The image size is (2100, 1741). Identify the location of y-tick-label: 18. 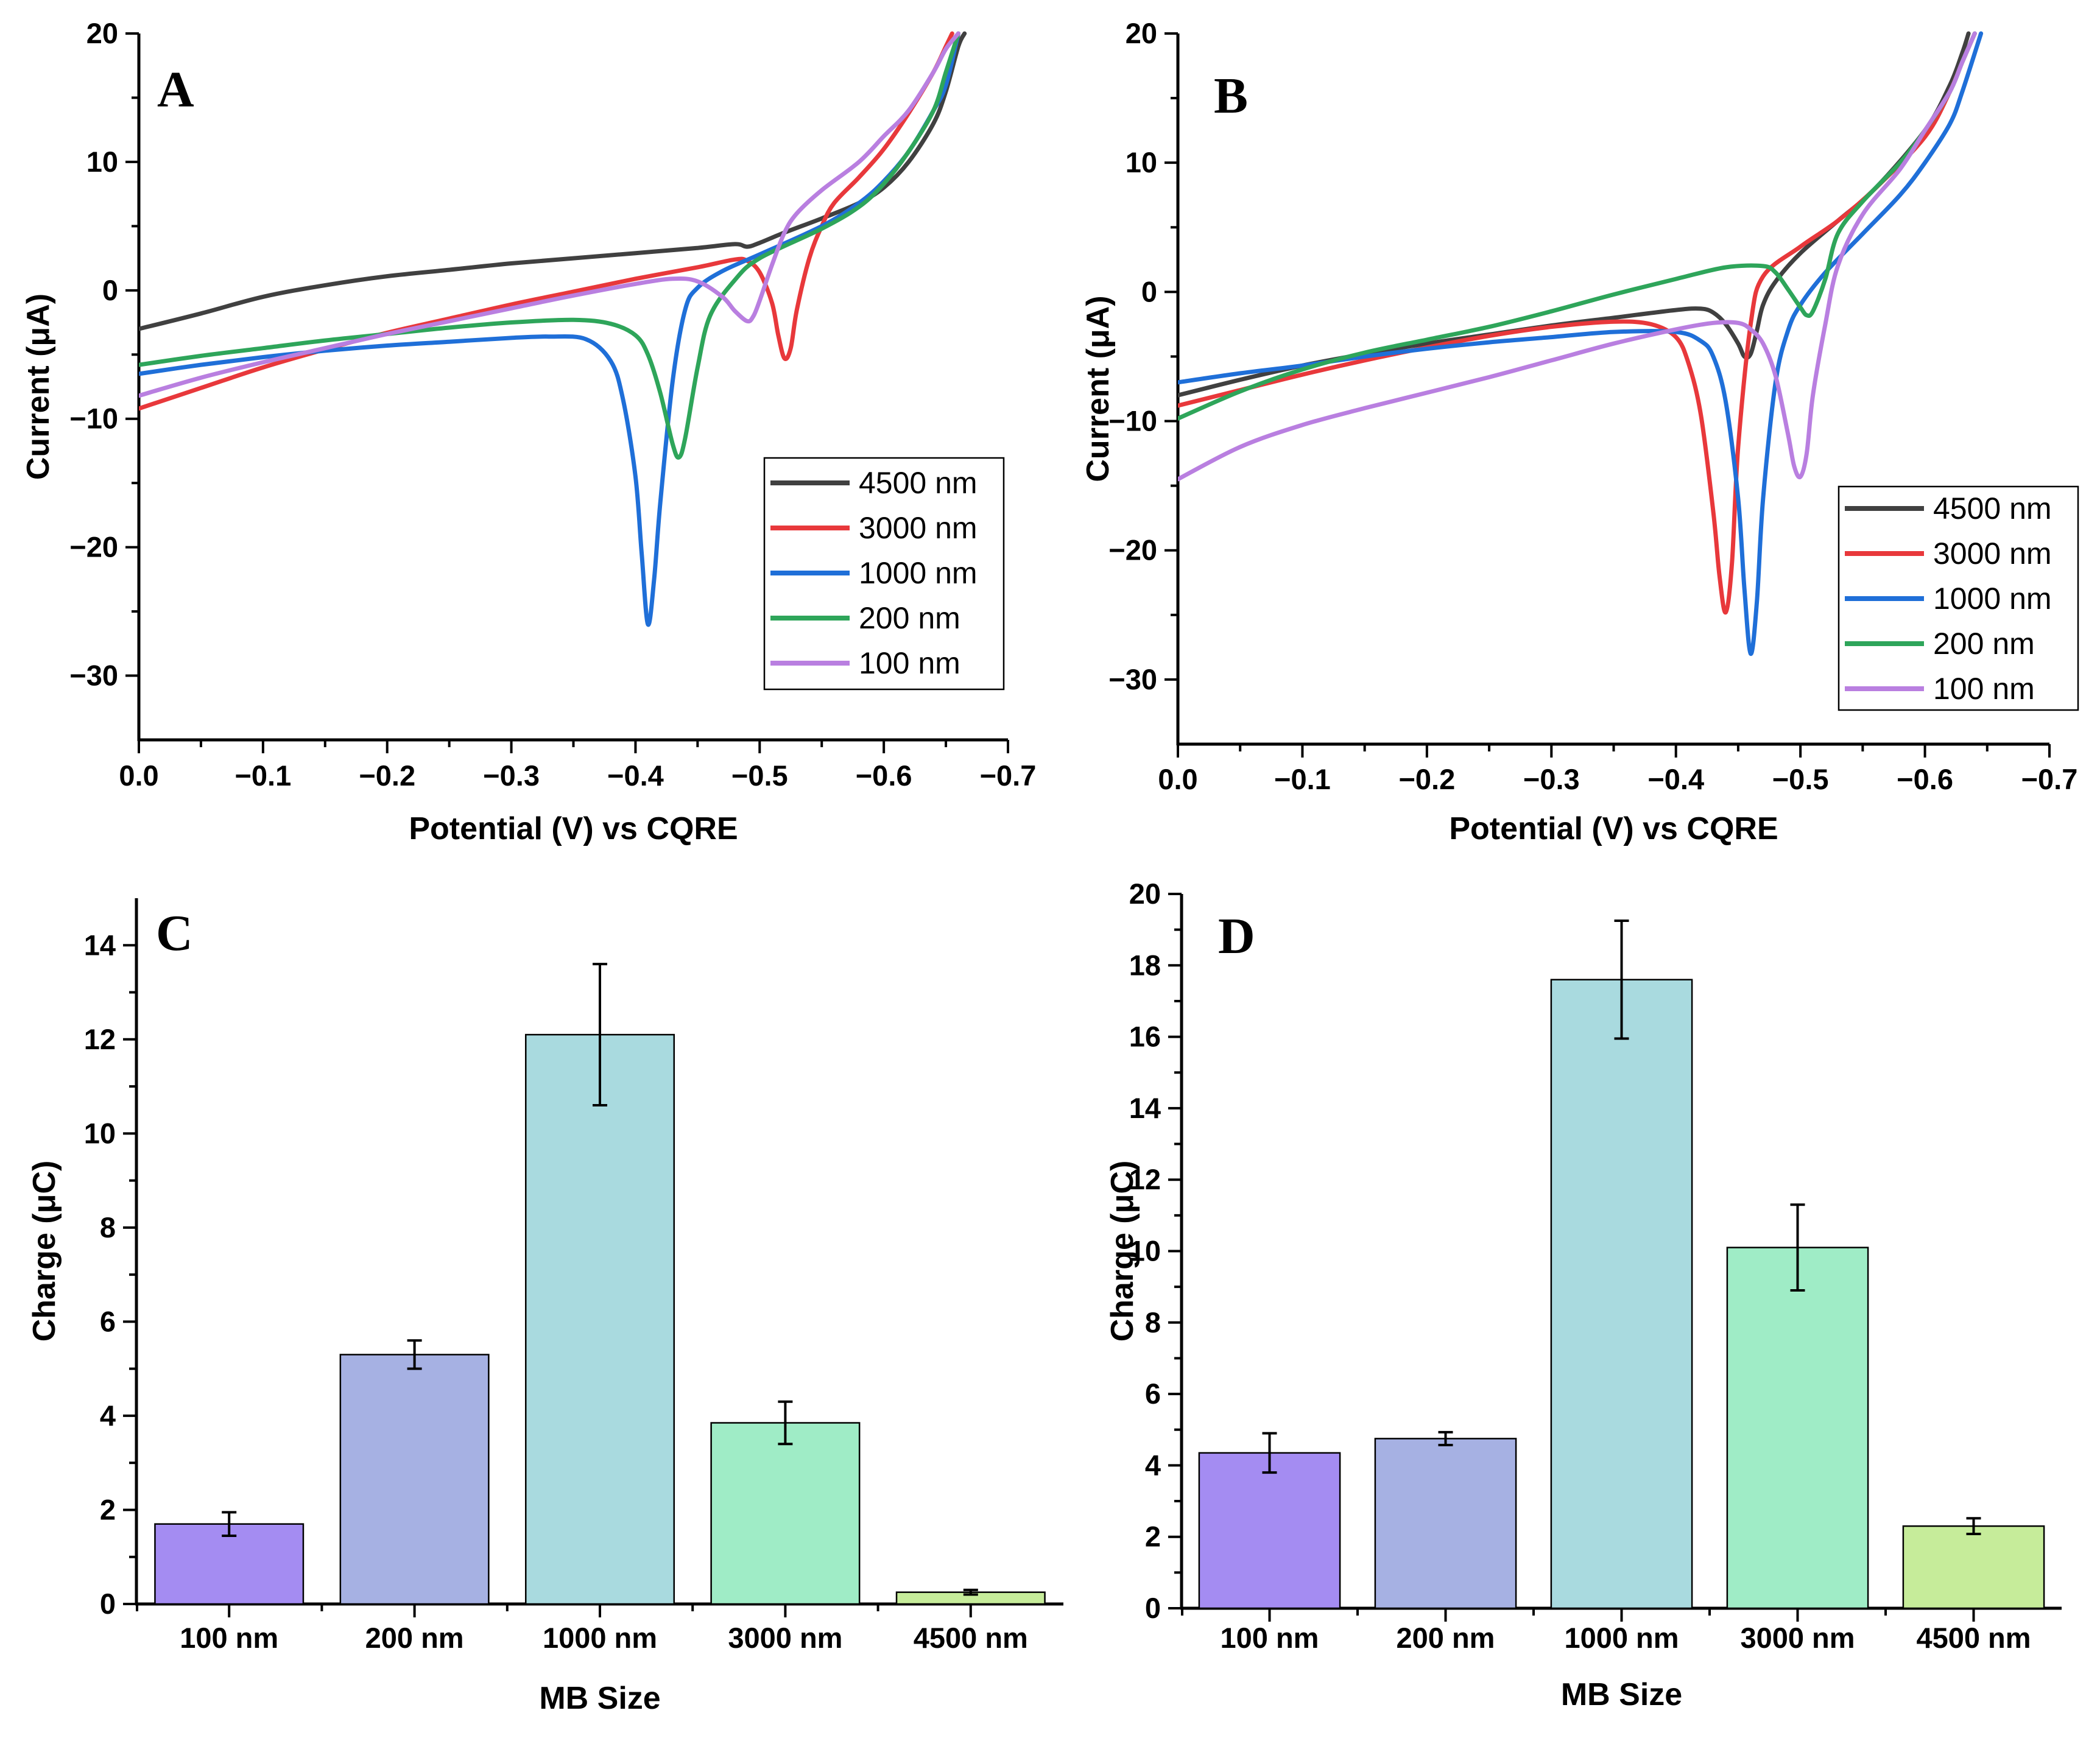
(1145, 965).